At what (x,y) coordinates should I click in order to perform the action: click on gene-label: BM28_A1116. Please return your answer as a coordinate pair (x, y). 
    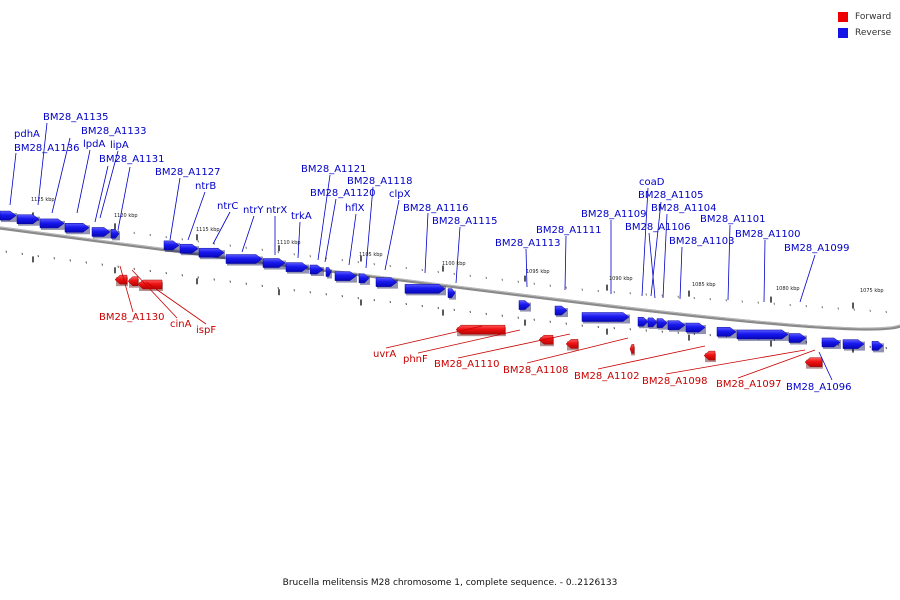
    Looking at the image, I should click on (436, 208).